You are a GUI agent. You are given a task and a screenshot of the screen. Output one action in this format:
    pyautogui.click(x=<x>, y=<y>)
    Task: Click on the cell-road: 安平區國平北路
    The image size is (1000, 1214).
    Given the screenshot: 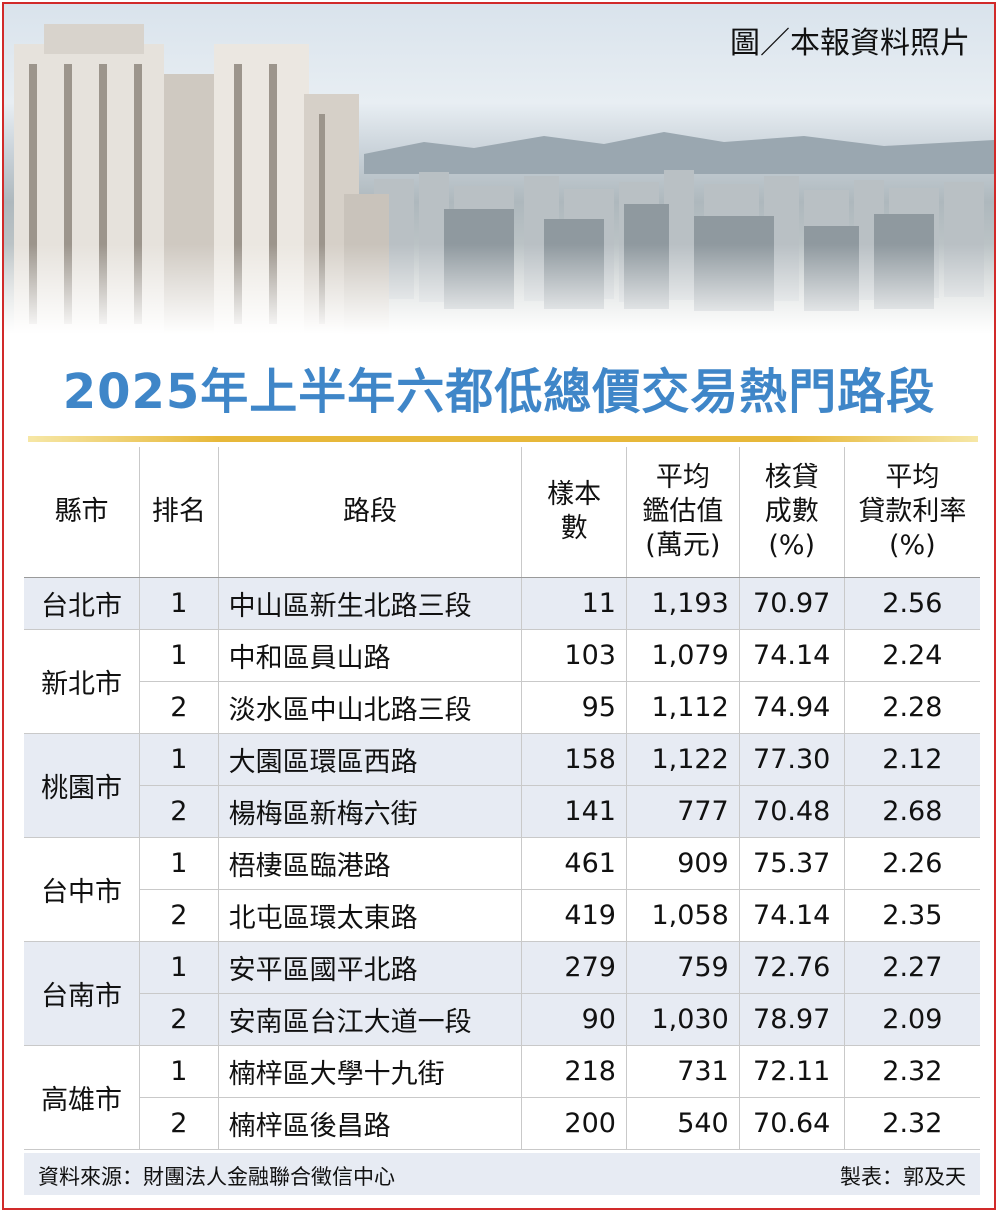 What is the action you would take?
    pyautogui.click(x=370, y=967)
    